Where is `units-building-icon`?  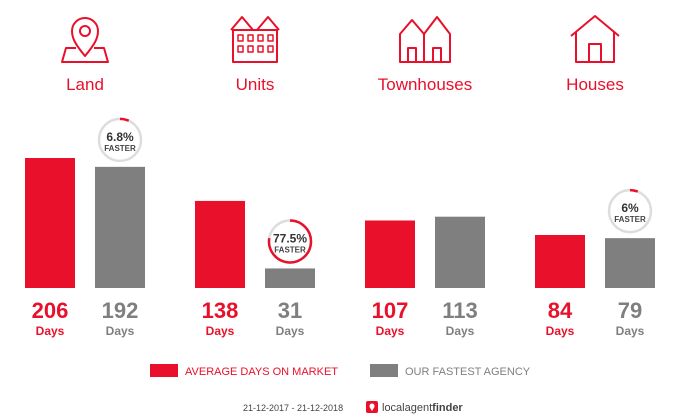 units-building-icon is located at coordinates (255, 39).